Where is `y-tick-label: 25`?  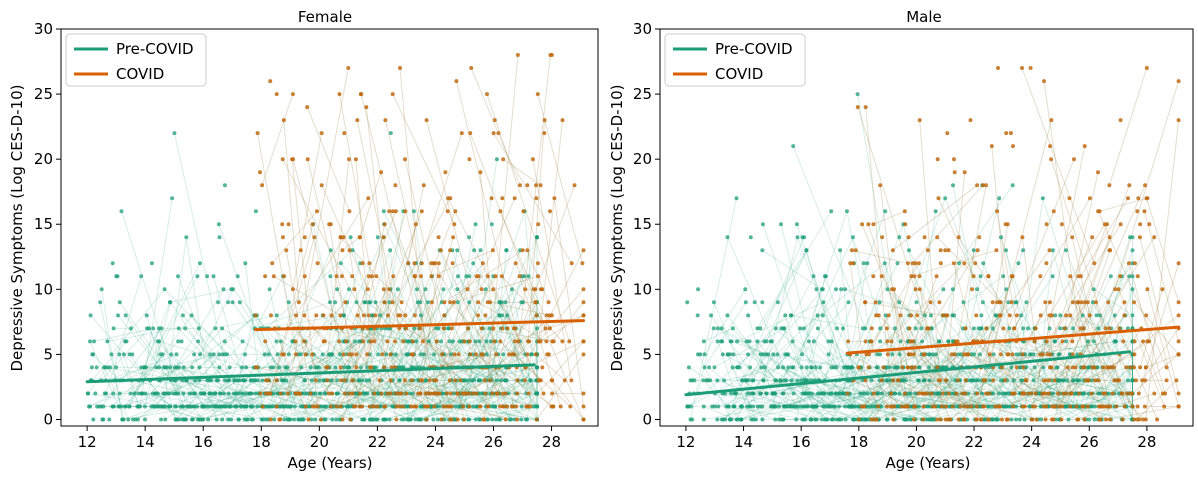
y-tick-label: 25 is located at coordinates (642, 94).